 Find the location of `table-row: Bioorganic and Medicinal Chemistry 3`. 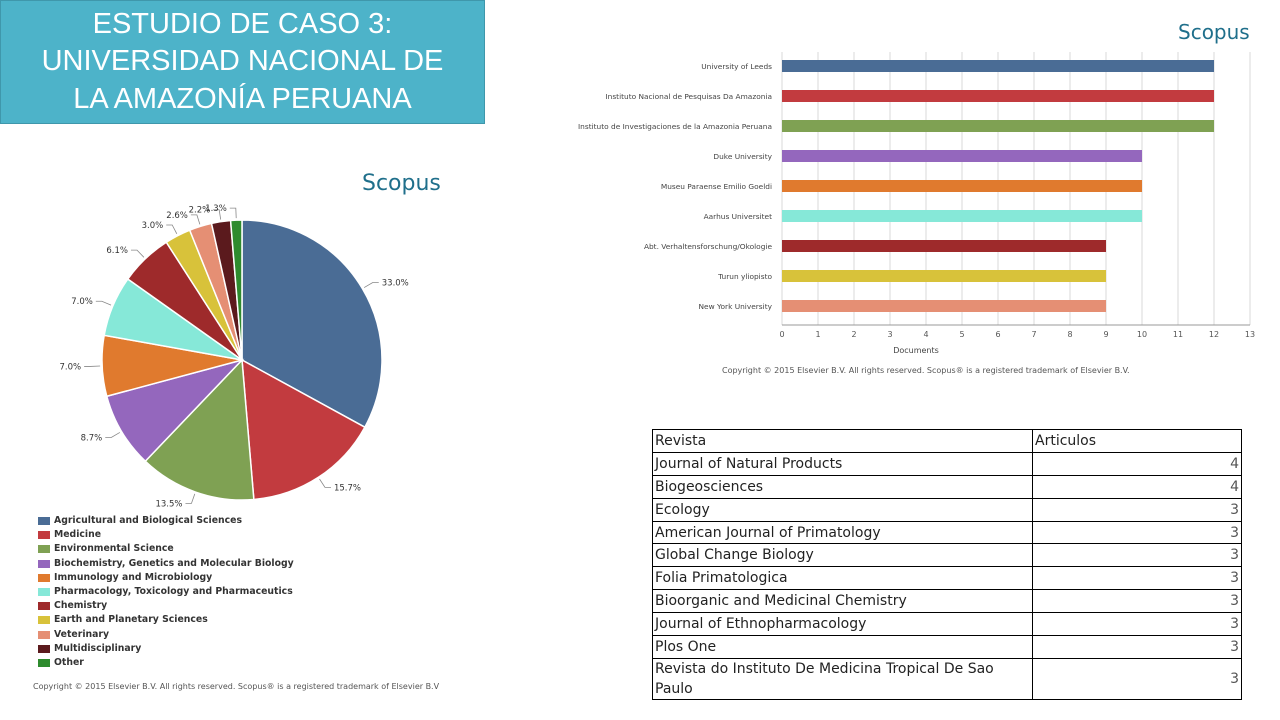

table-row: Bioorganic and Medicinal Chemistry 3 is located at coordinates (947, 601).